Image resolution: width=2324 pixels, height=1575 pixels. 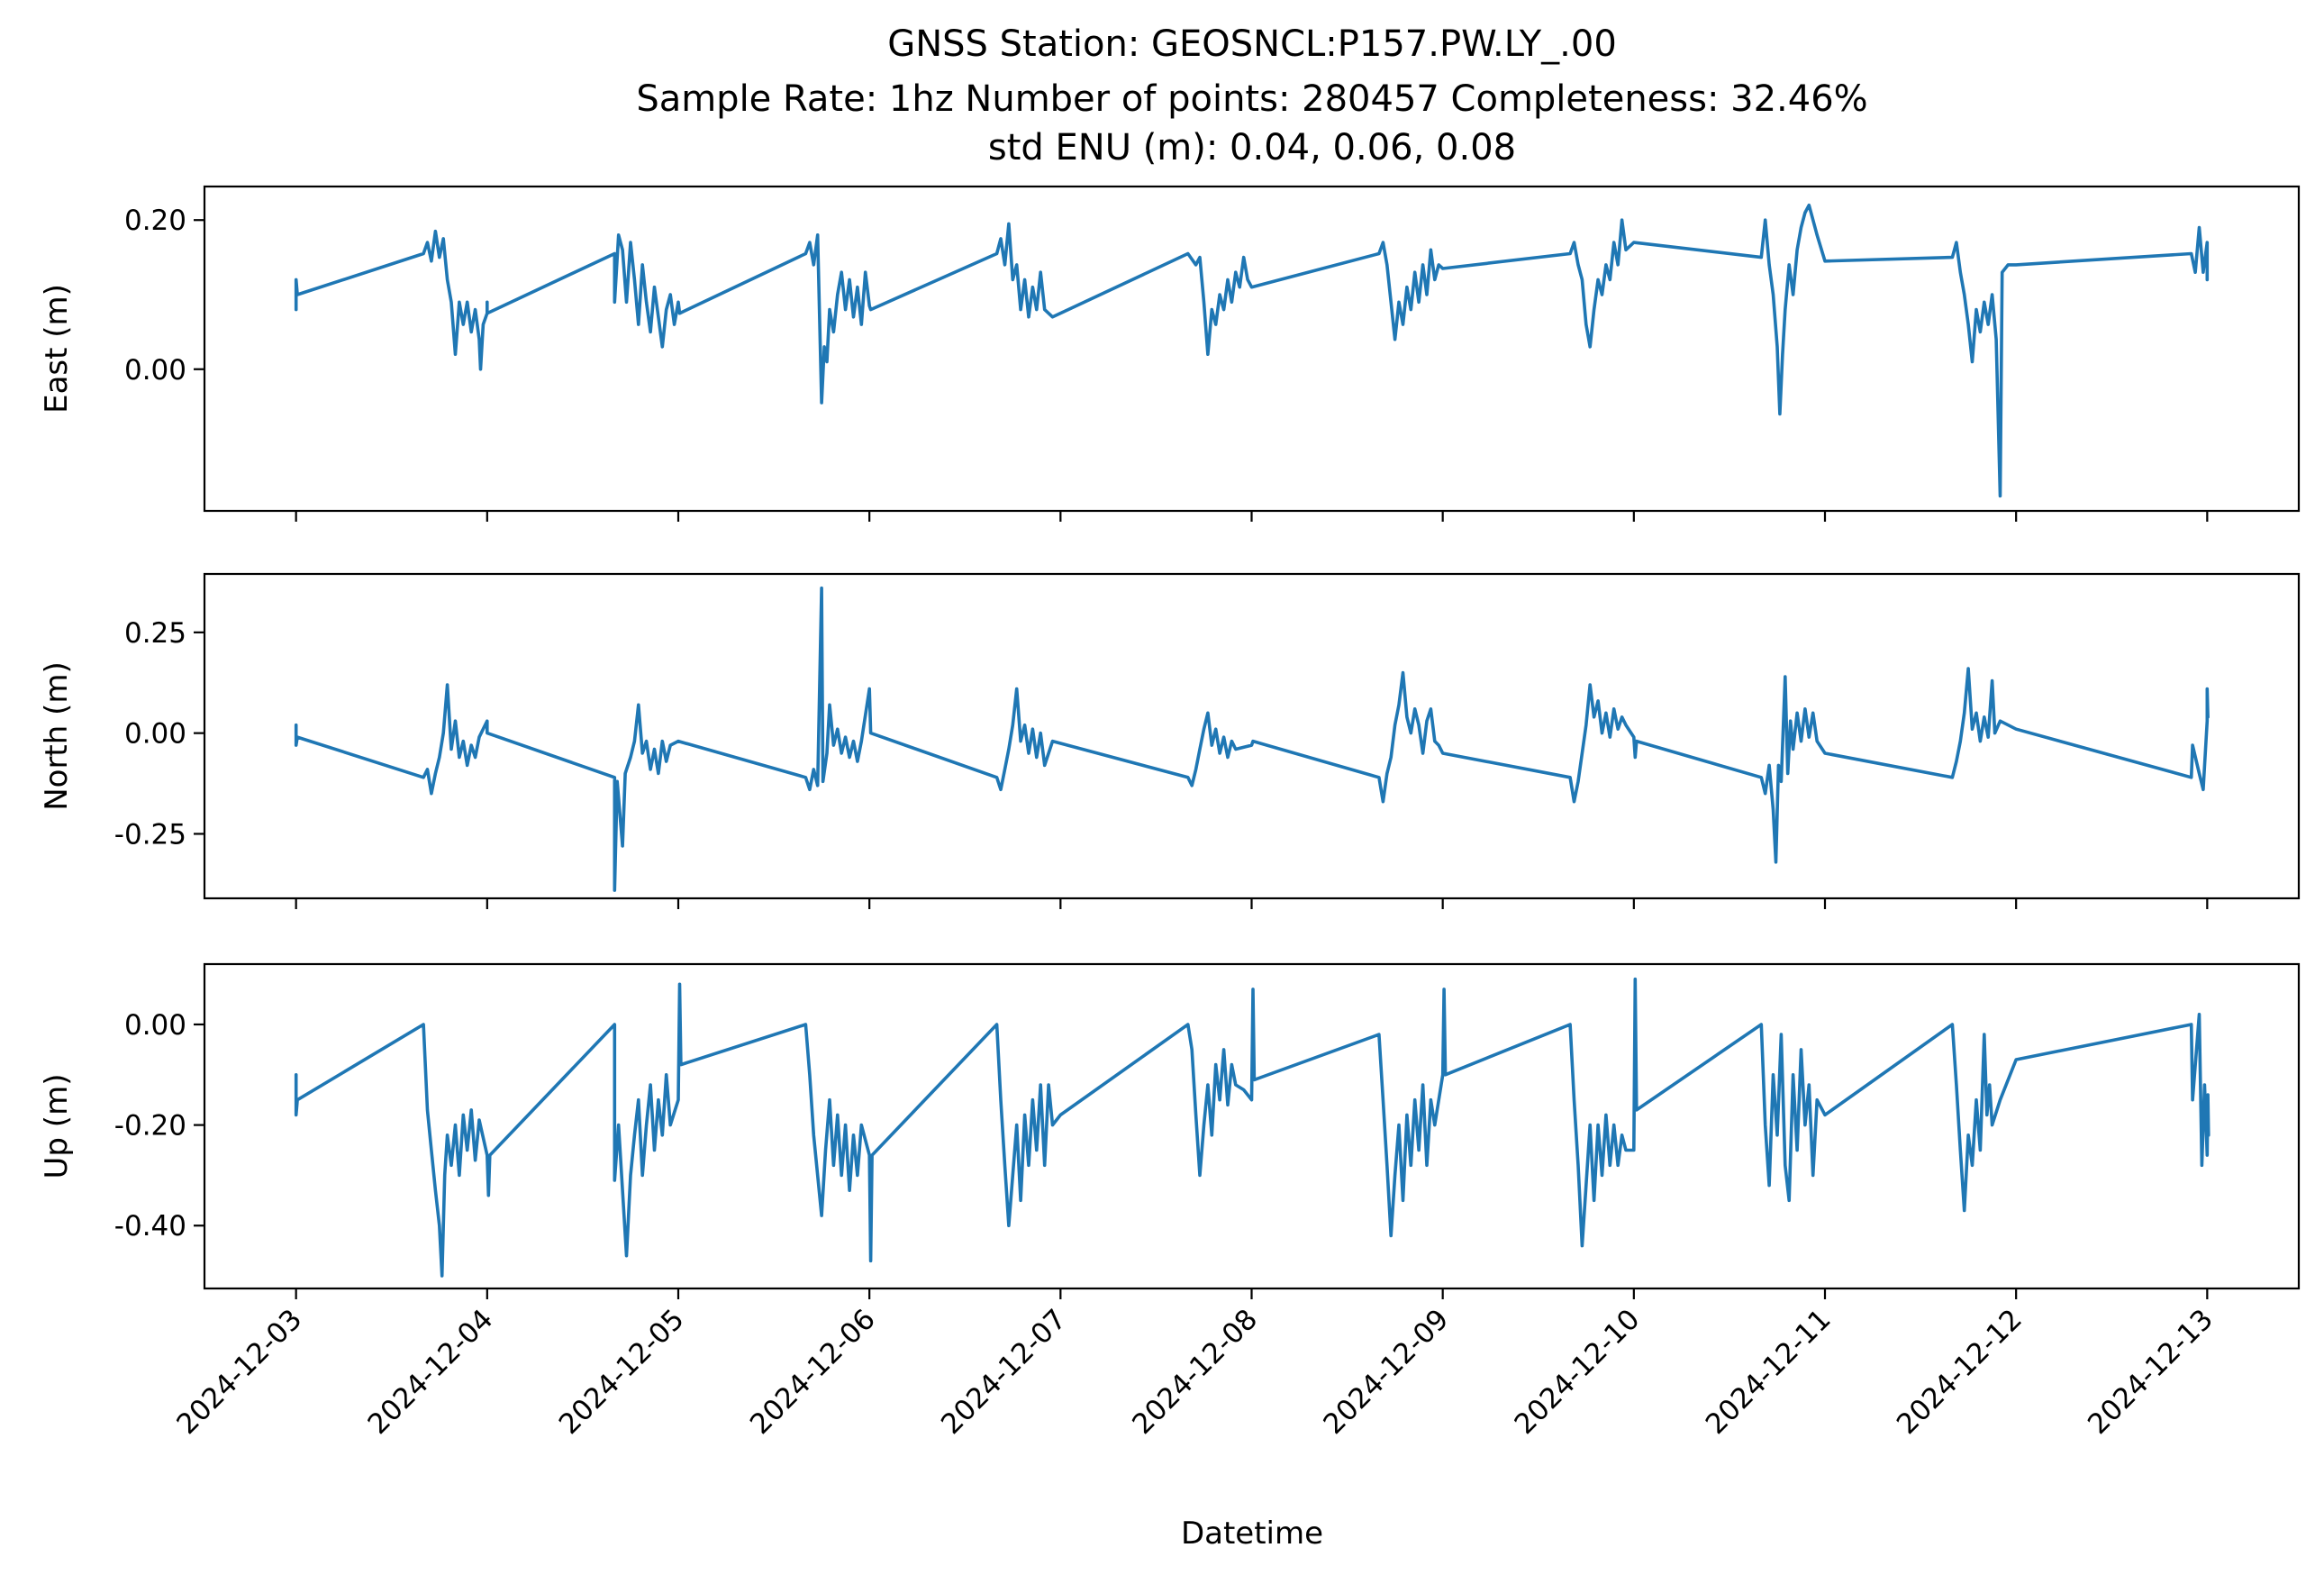 What do you see at coordinates (622, 1372) in the screenshot?
I see `x-tick-label: 2024-12-05` at bounding box center [622, 1372].